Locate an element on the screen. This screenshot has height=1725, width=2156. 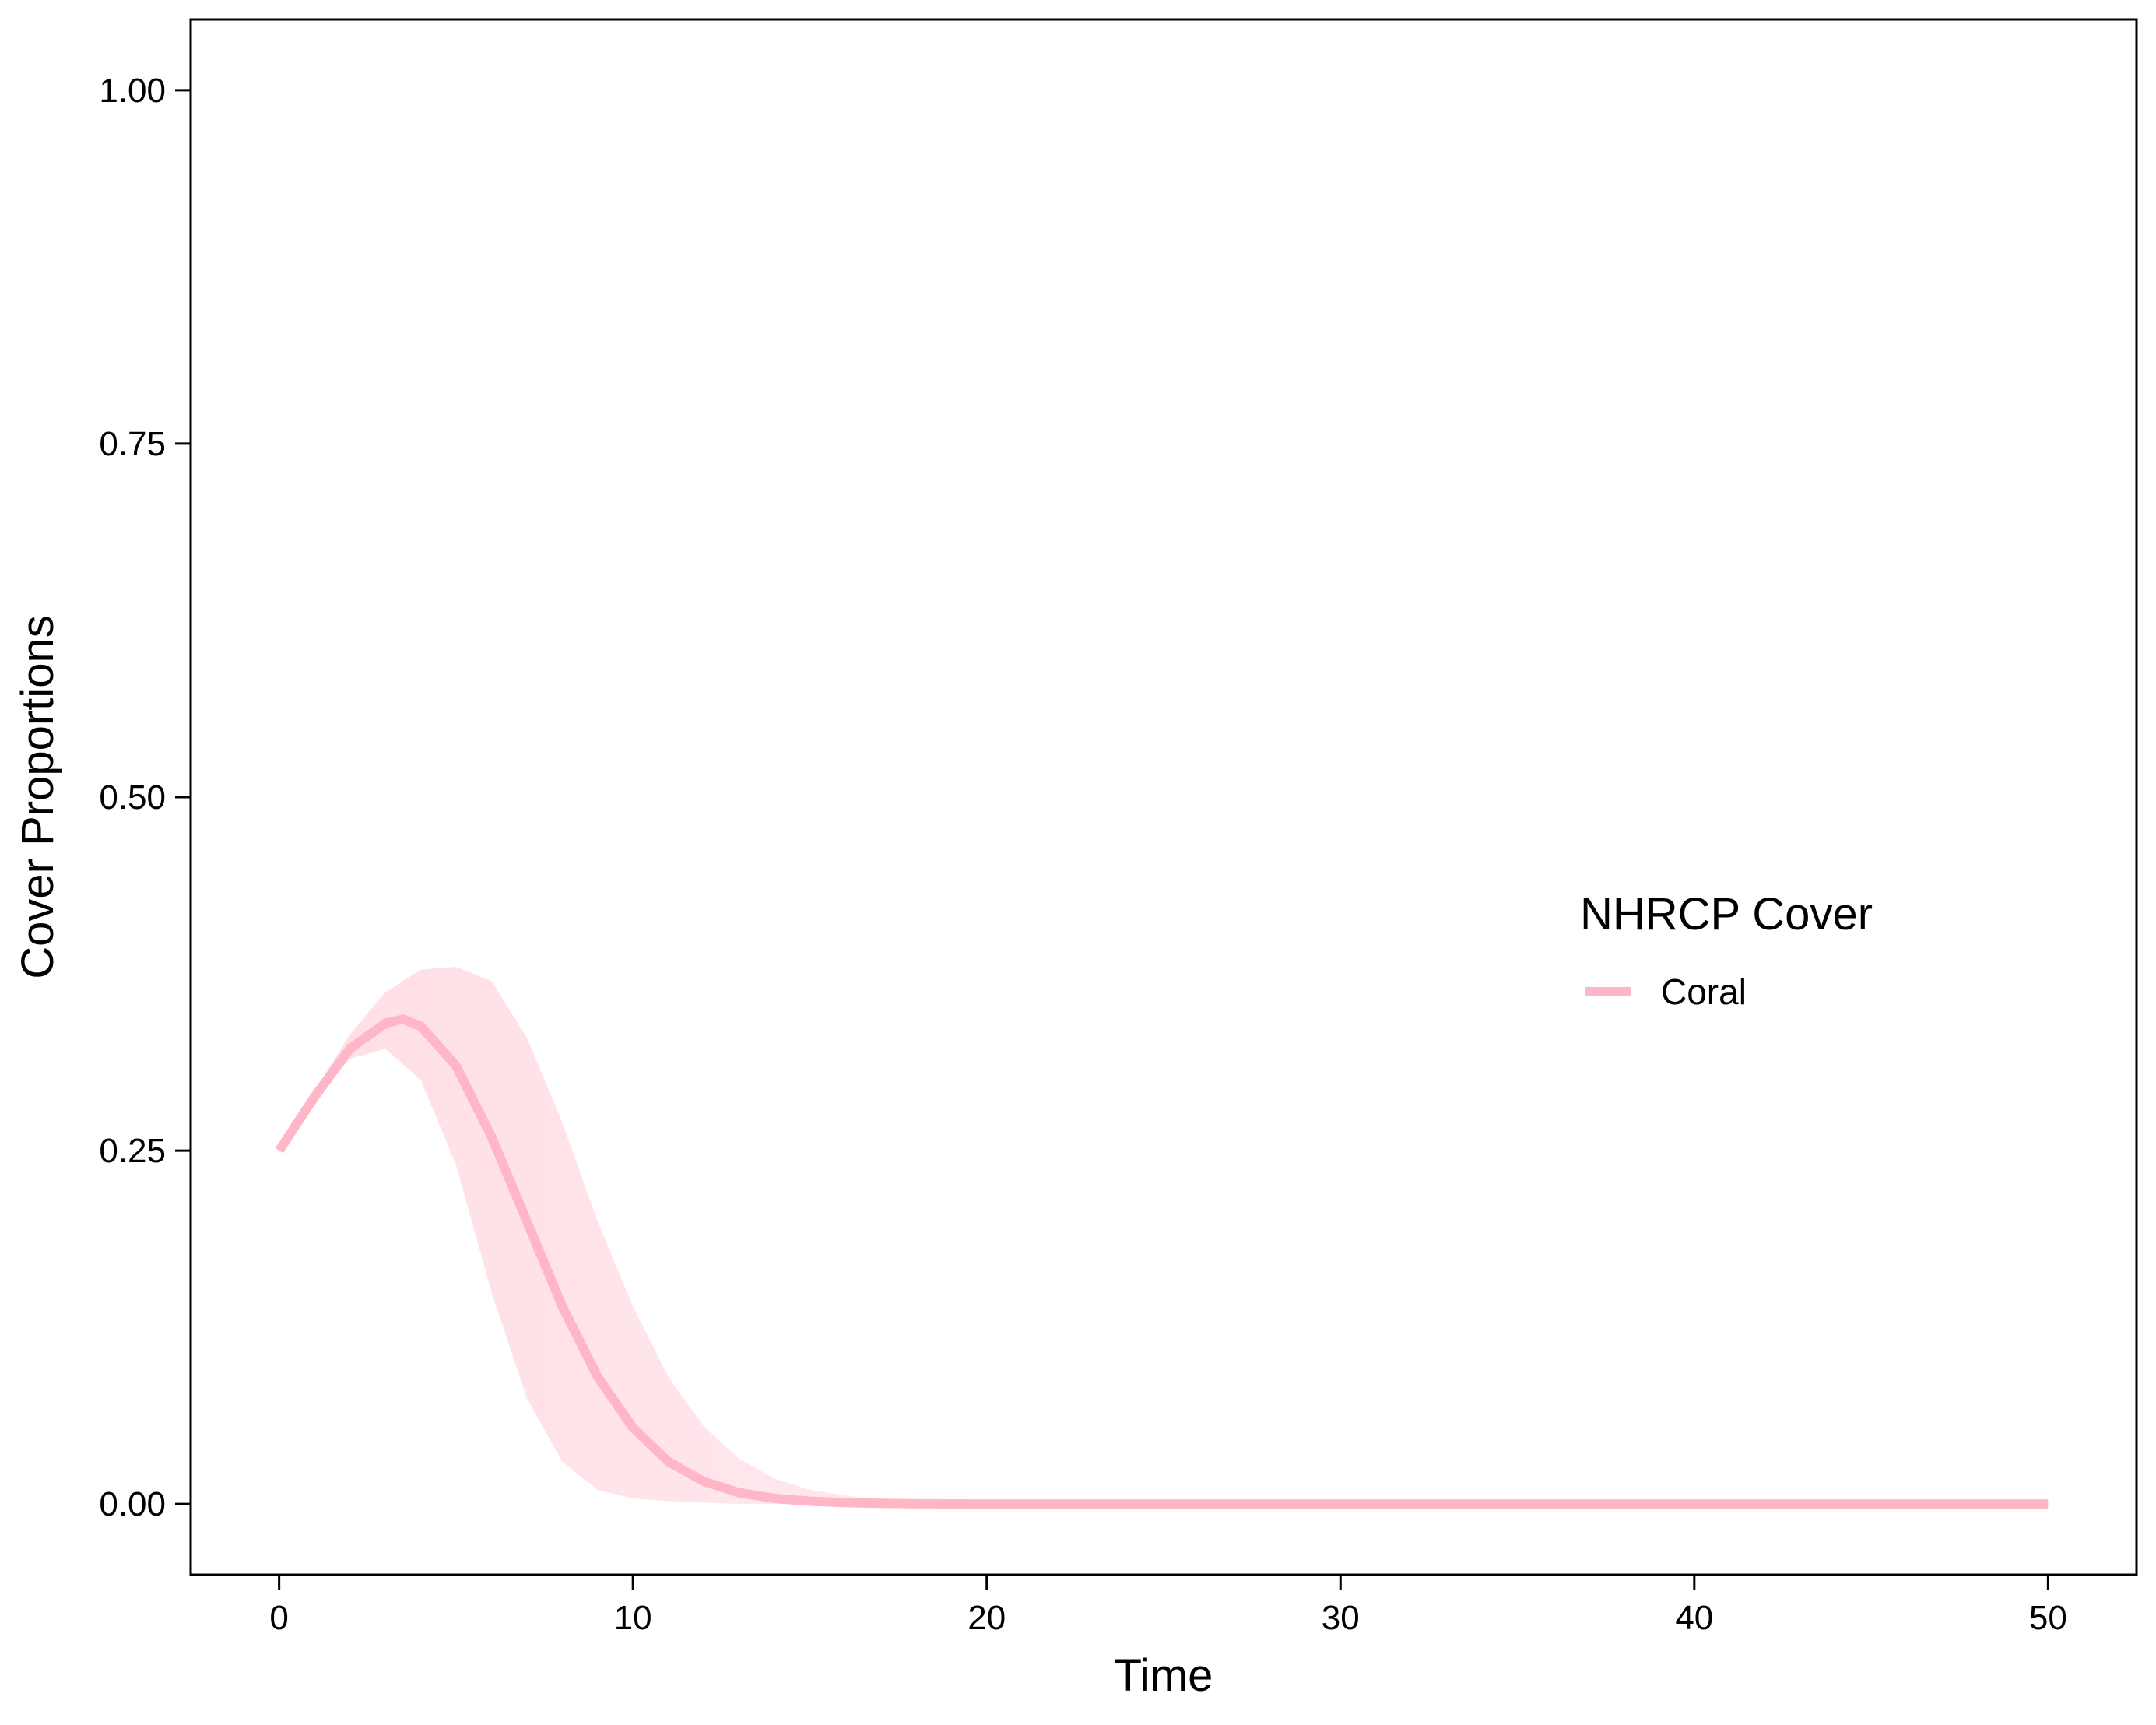
x-tick-label: 0 is located at coordinates (278, 1618).